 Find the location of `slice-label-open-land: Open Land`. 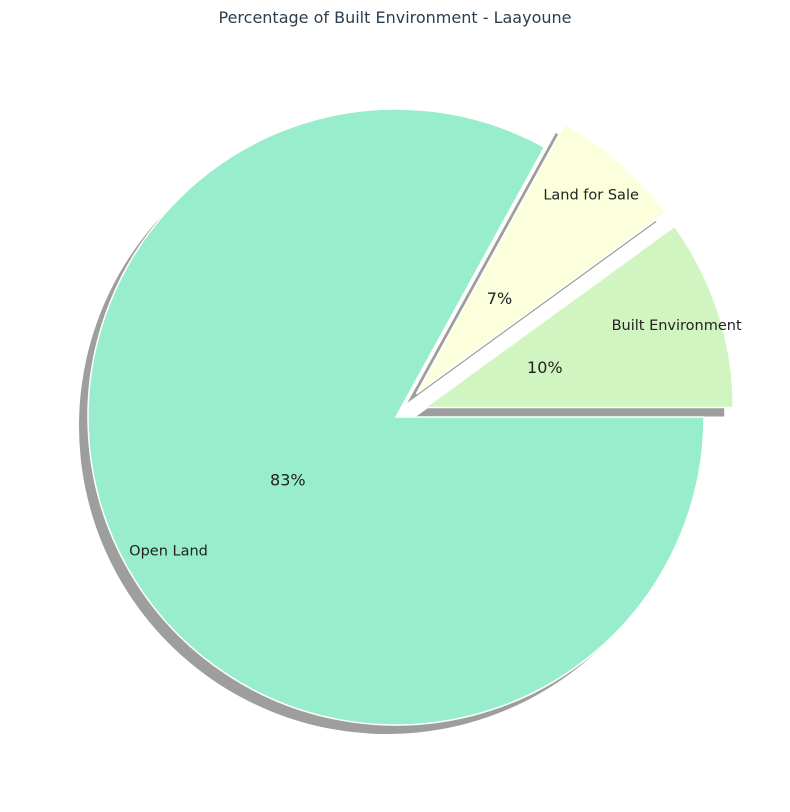

slice-label-open-land: Open Land is located at coordinates (168, 552).